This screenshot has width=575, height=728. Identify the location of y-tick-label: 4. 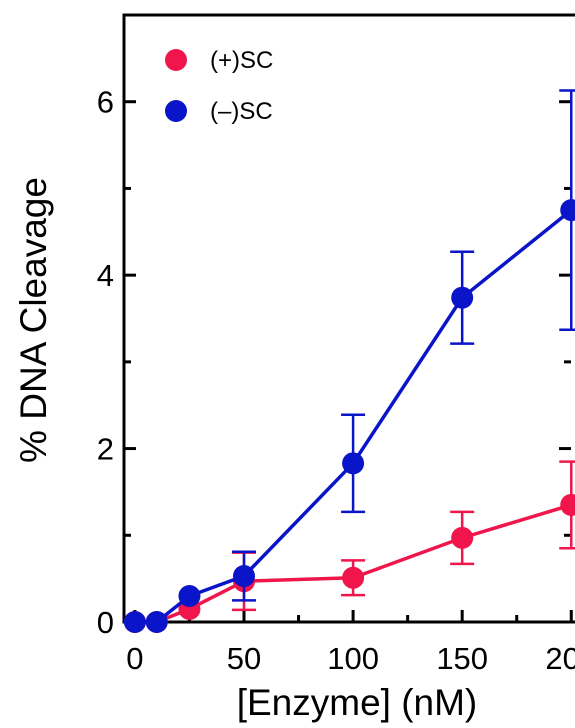
(105, 275).